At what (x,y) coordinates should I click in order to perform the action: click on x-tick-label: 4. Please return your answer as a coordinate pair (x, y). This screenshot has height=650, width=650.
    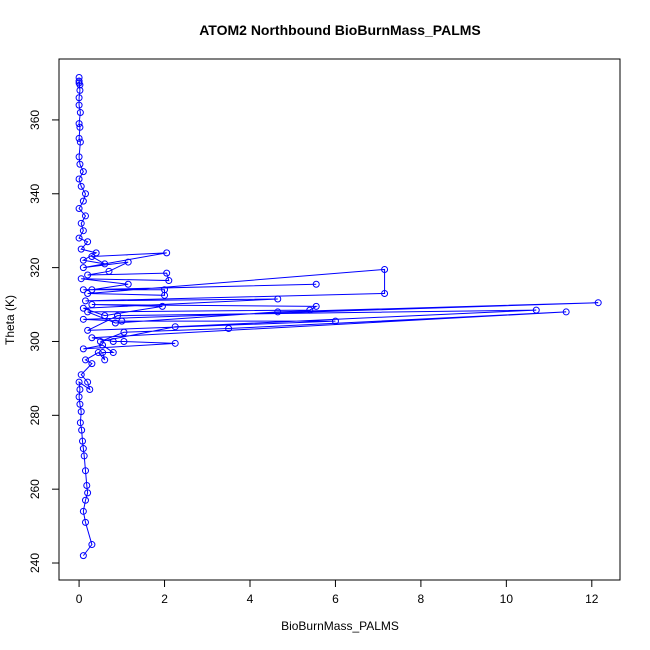
    Looking at the image, I should click on (250, 599).